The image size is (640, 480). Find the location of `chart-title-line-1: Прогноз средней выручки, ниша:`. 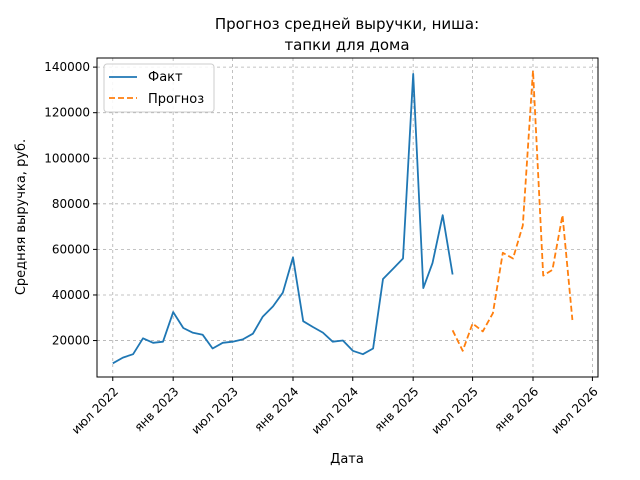

chart-title-line-1: Прогноз средней выручки, ниша: is located at coordinates (347, 24).